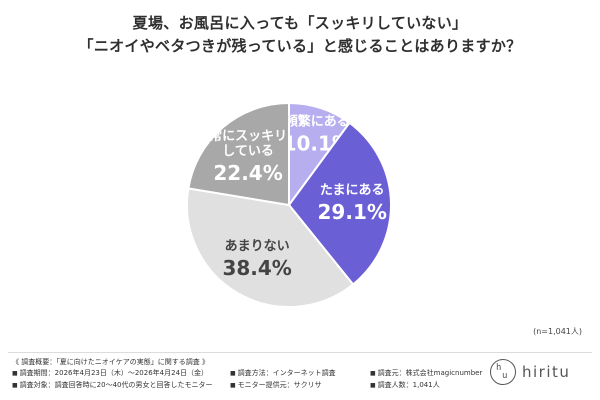 The image size is (600, 400). Describe the element at coordinates (276, 385) in the screenshot. I see `footer-provider: モニター提供元：サクリサ` at that location.